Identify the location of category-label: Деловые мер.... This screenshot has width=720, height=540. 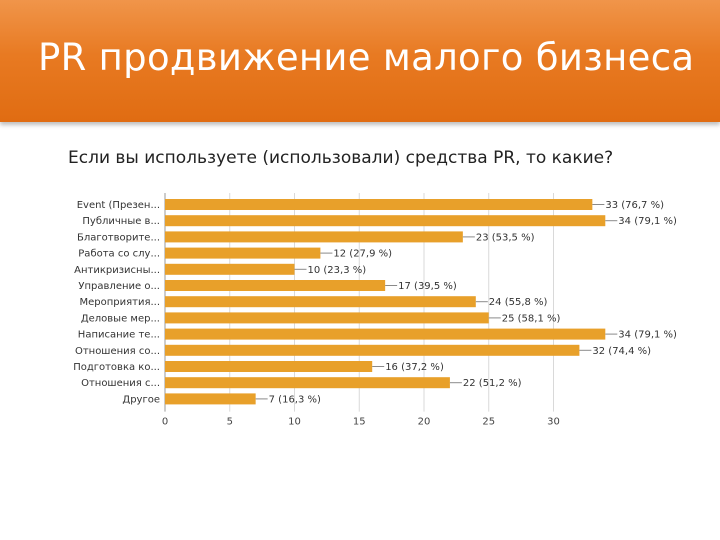
(120, 318).